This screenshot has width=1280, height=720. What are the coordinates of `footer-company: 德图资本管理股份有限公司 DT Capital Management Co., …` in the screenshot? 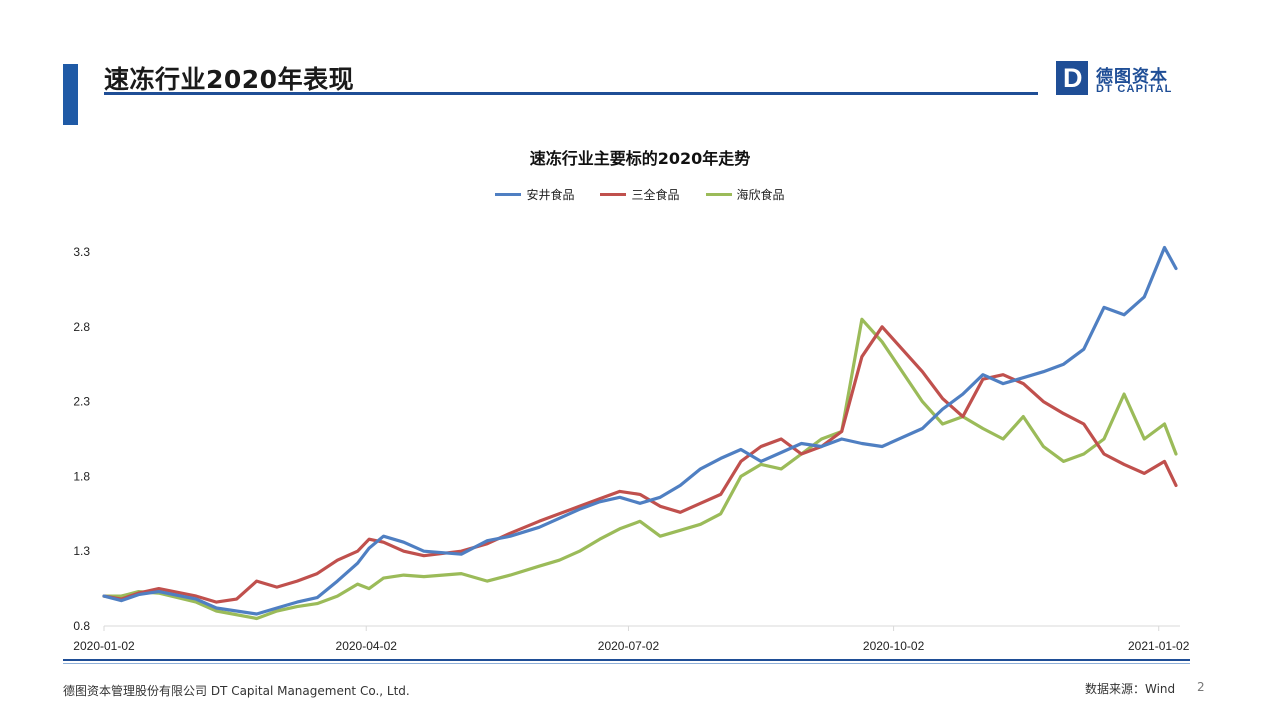 It's located at (236, 691).